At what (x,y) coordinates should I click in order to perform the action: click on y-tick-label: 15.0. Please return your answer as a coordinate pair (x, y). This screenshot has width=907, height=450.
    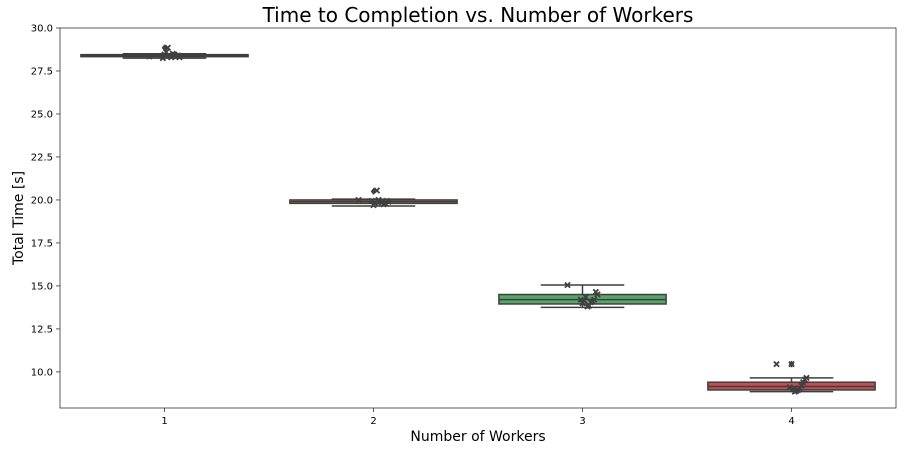
    Looking at the image, I should click on (42, 286).